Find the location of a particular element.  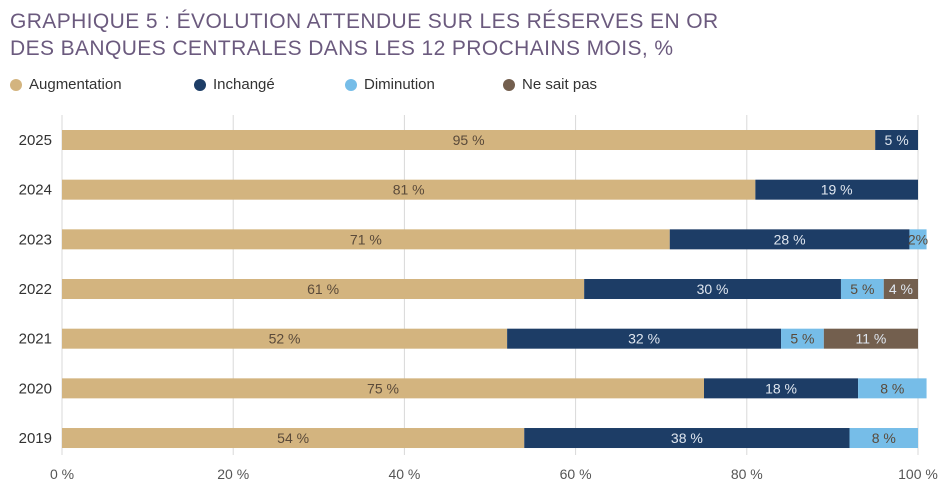

data-label-augmentation-2019: 54 % is located at coordinates (293, 438).